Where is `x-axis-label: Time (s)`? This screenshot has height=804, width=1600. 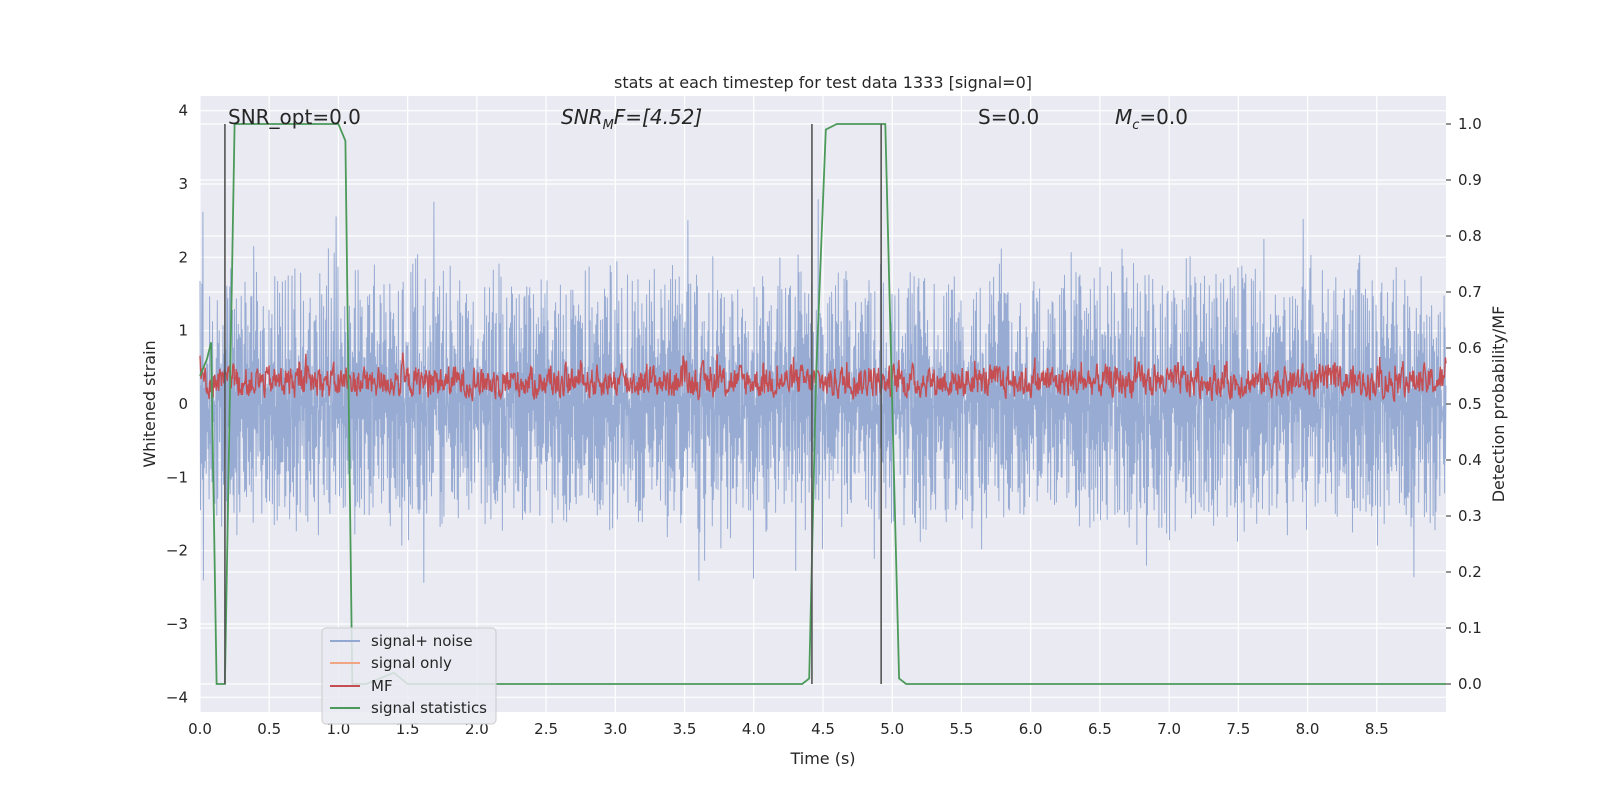
x-axis-label: Time (s) is located at coordinates (822, 758).